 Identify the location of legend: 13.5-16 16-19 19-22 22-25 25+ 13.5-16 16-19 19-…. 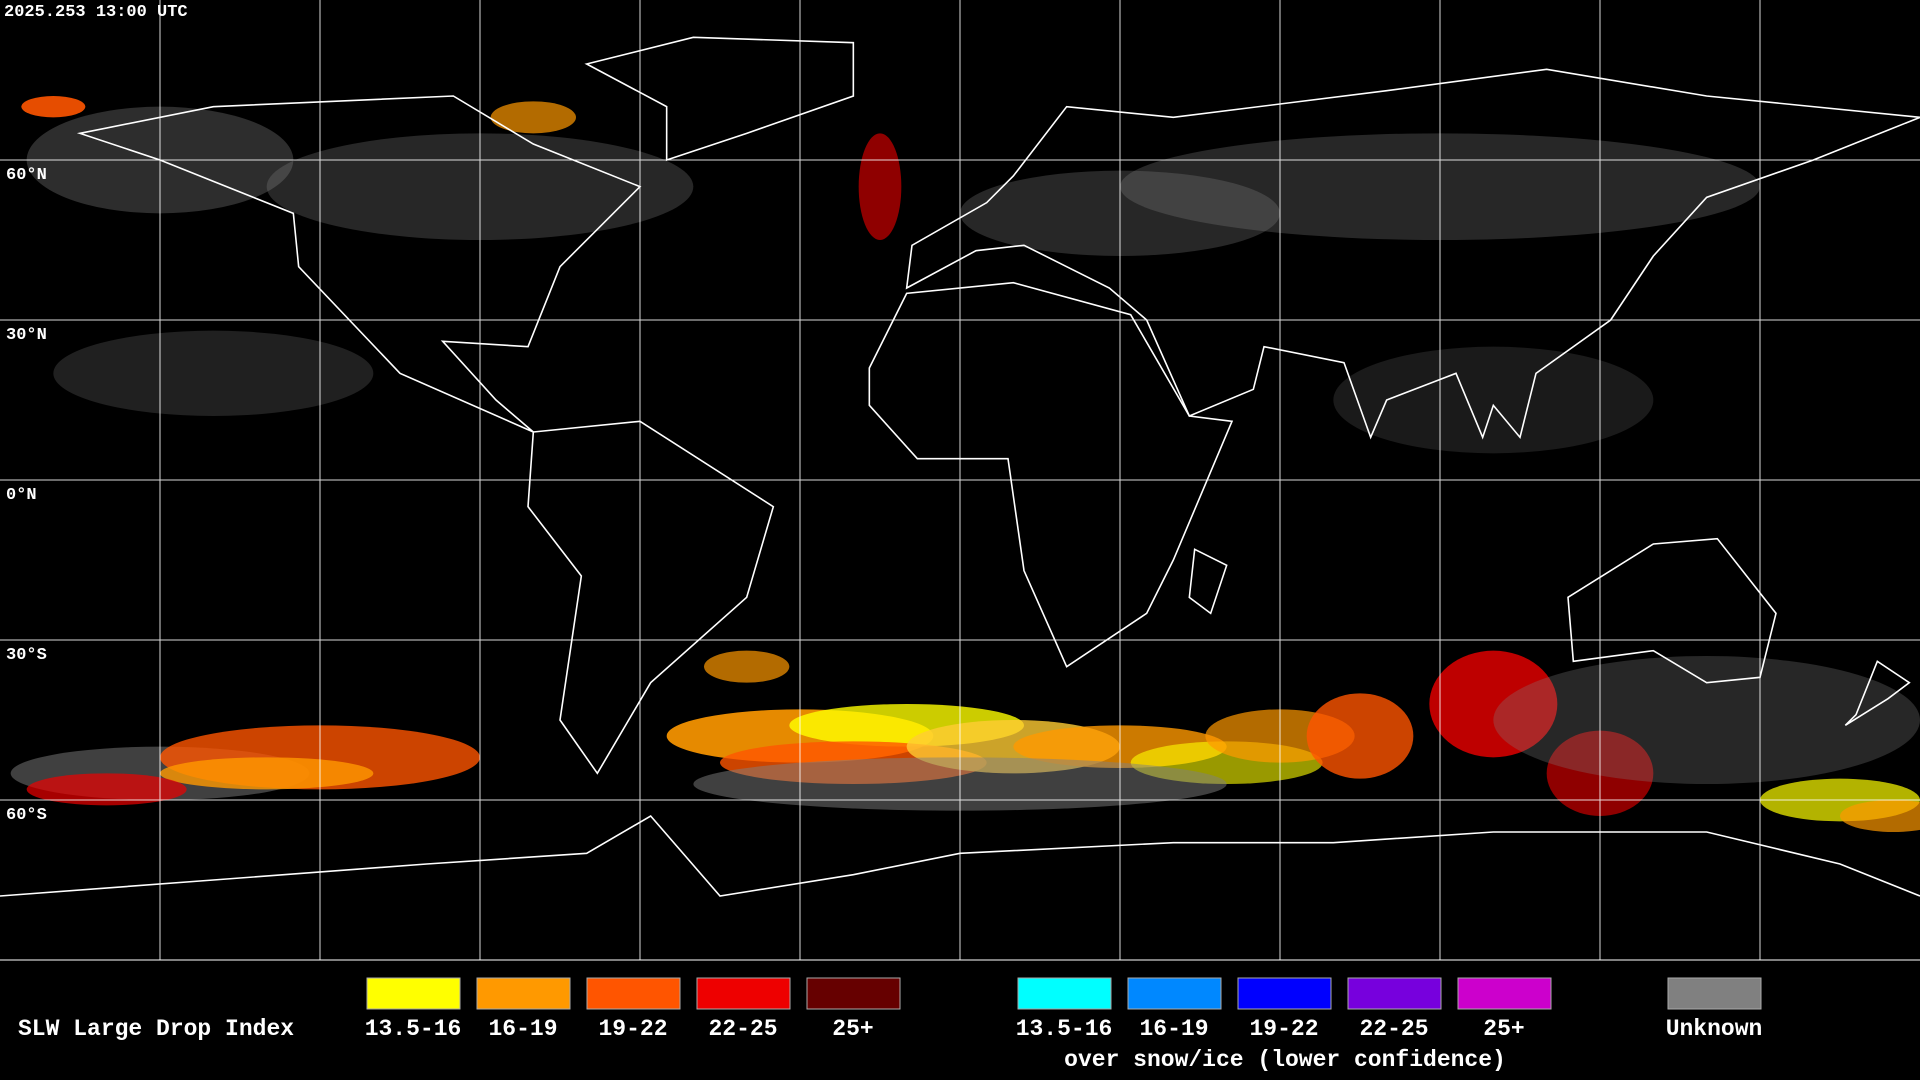
(1064, 1009).